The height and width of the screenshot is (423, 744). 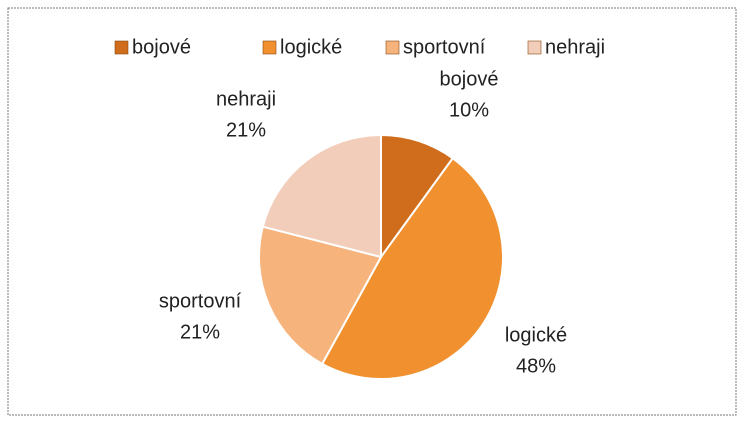 What do you see at coordinates (469, 79) in the screenshot?
I see `slice-label-name: bojové` at bounding box center [469, 79].